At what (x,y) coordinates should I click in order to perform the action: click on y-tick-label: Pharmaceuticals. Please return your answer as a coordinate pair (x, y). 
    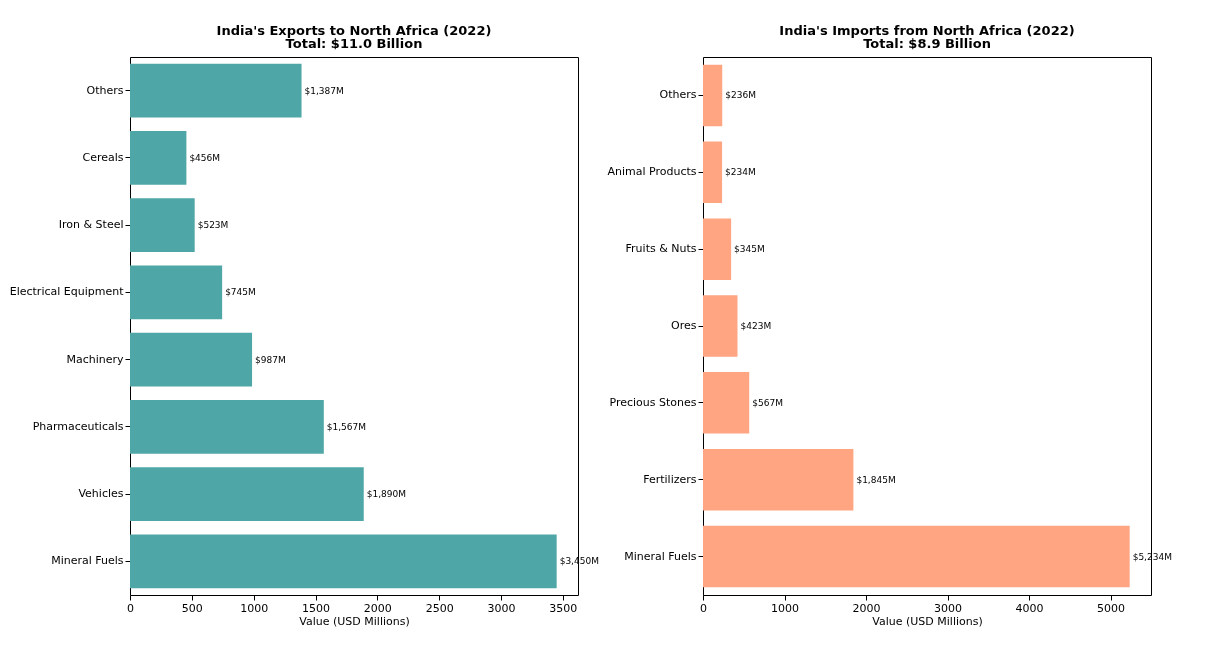
    Looking at the image, I should click on (78, 426).